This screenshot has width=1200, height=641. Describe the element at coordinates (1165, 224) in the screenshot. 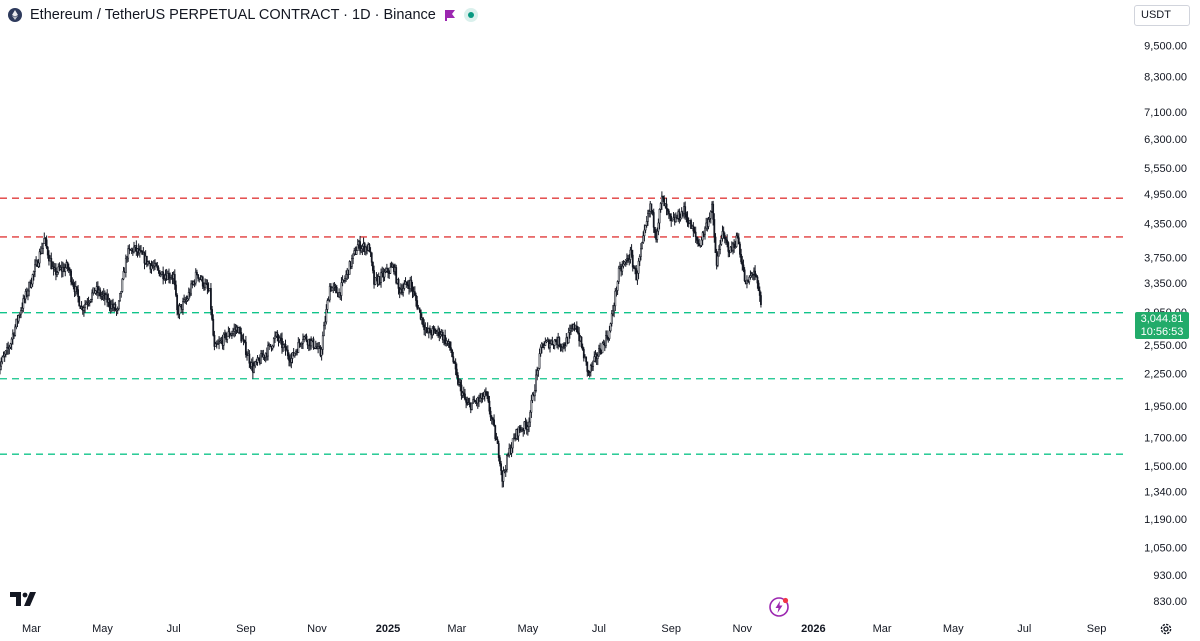

I see `y-tick-label: 4,350.00` at that location.